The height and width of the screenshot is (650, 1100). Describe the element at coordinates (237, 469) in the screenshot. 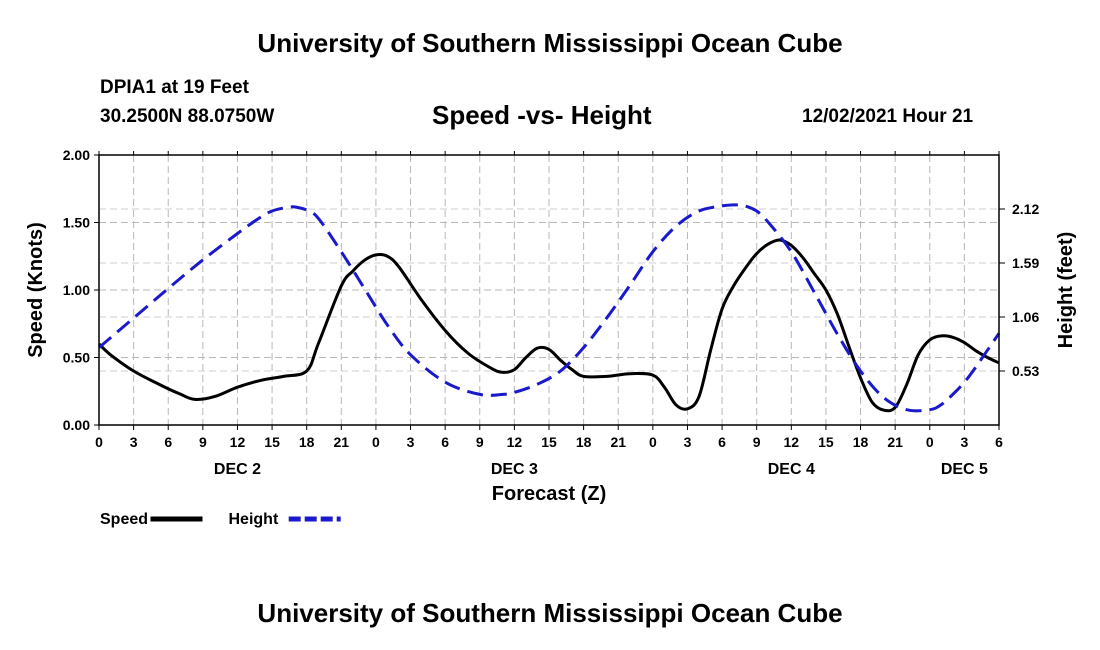

I see `day-label: DEC 2` at that location.